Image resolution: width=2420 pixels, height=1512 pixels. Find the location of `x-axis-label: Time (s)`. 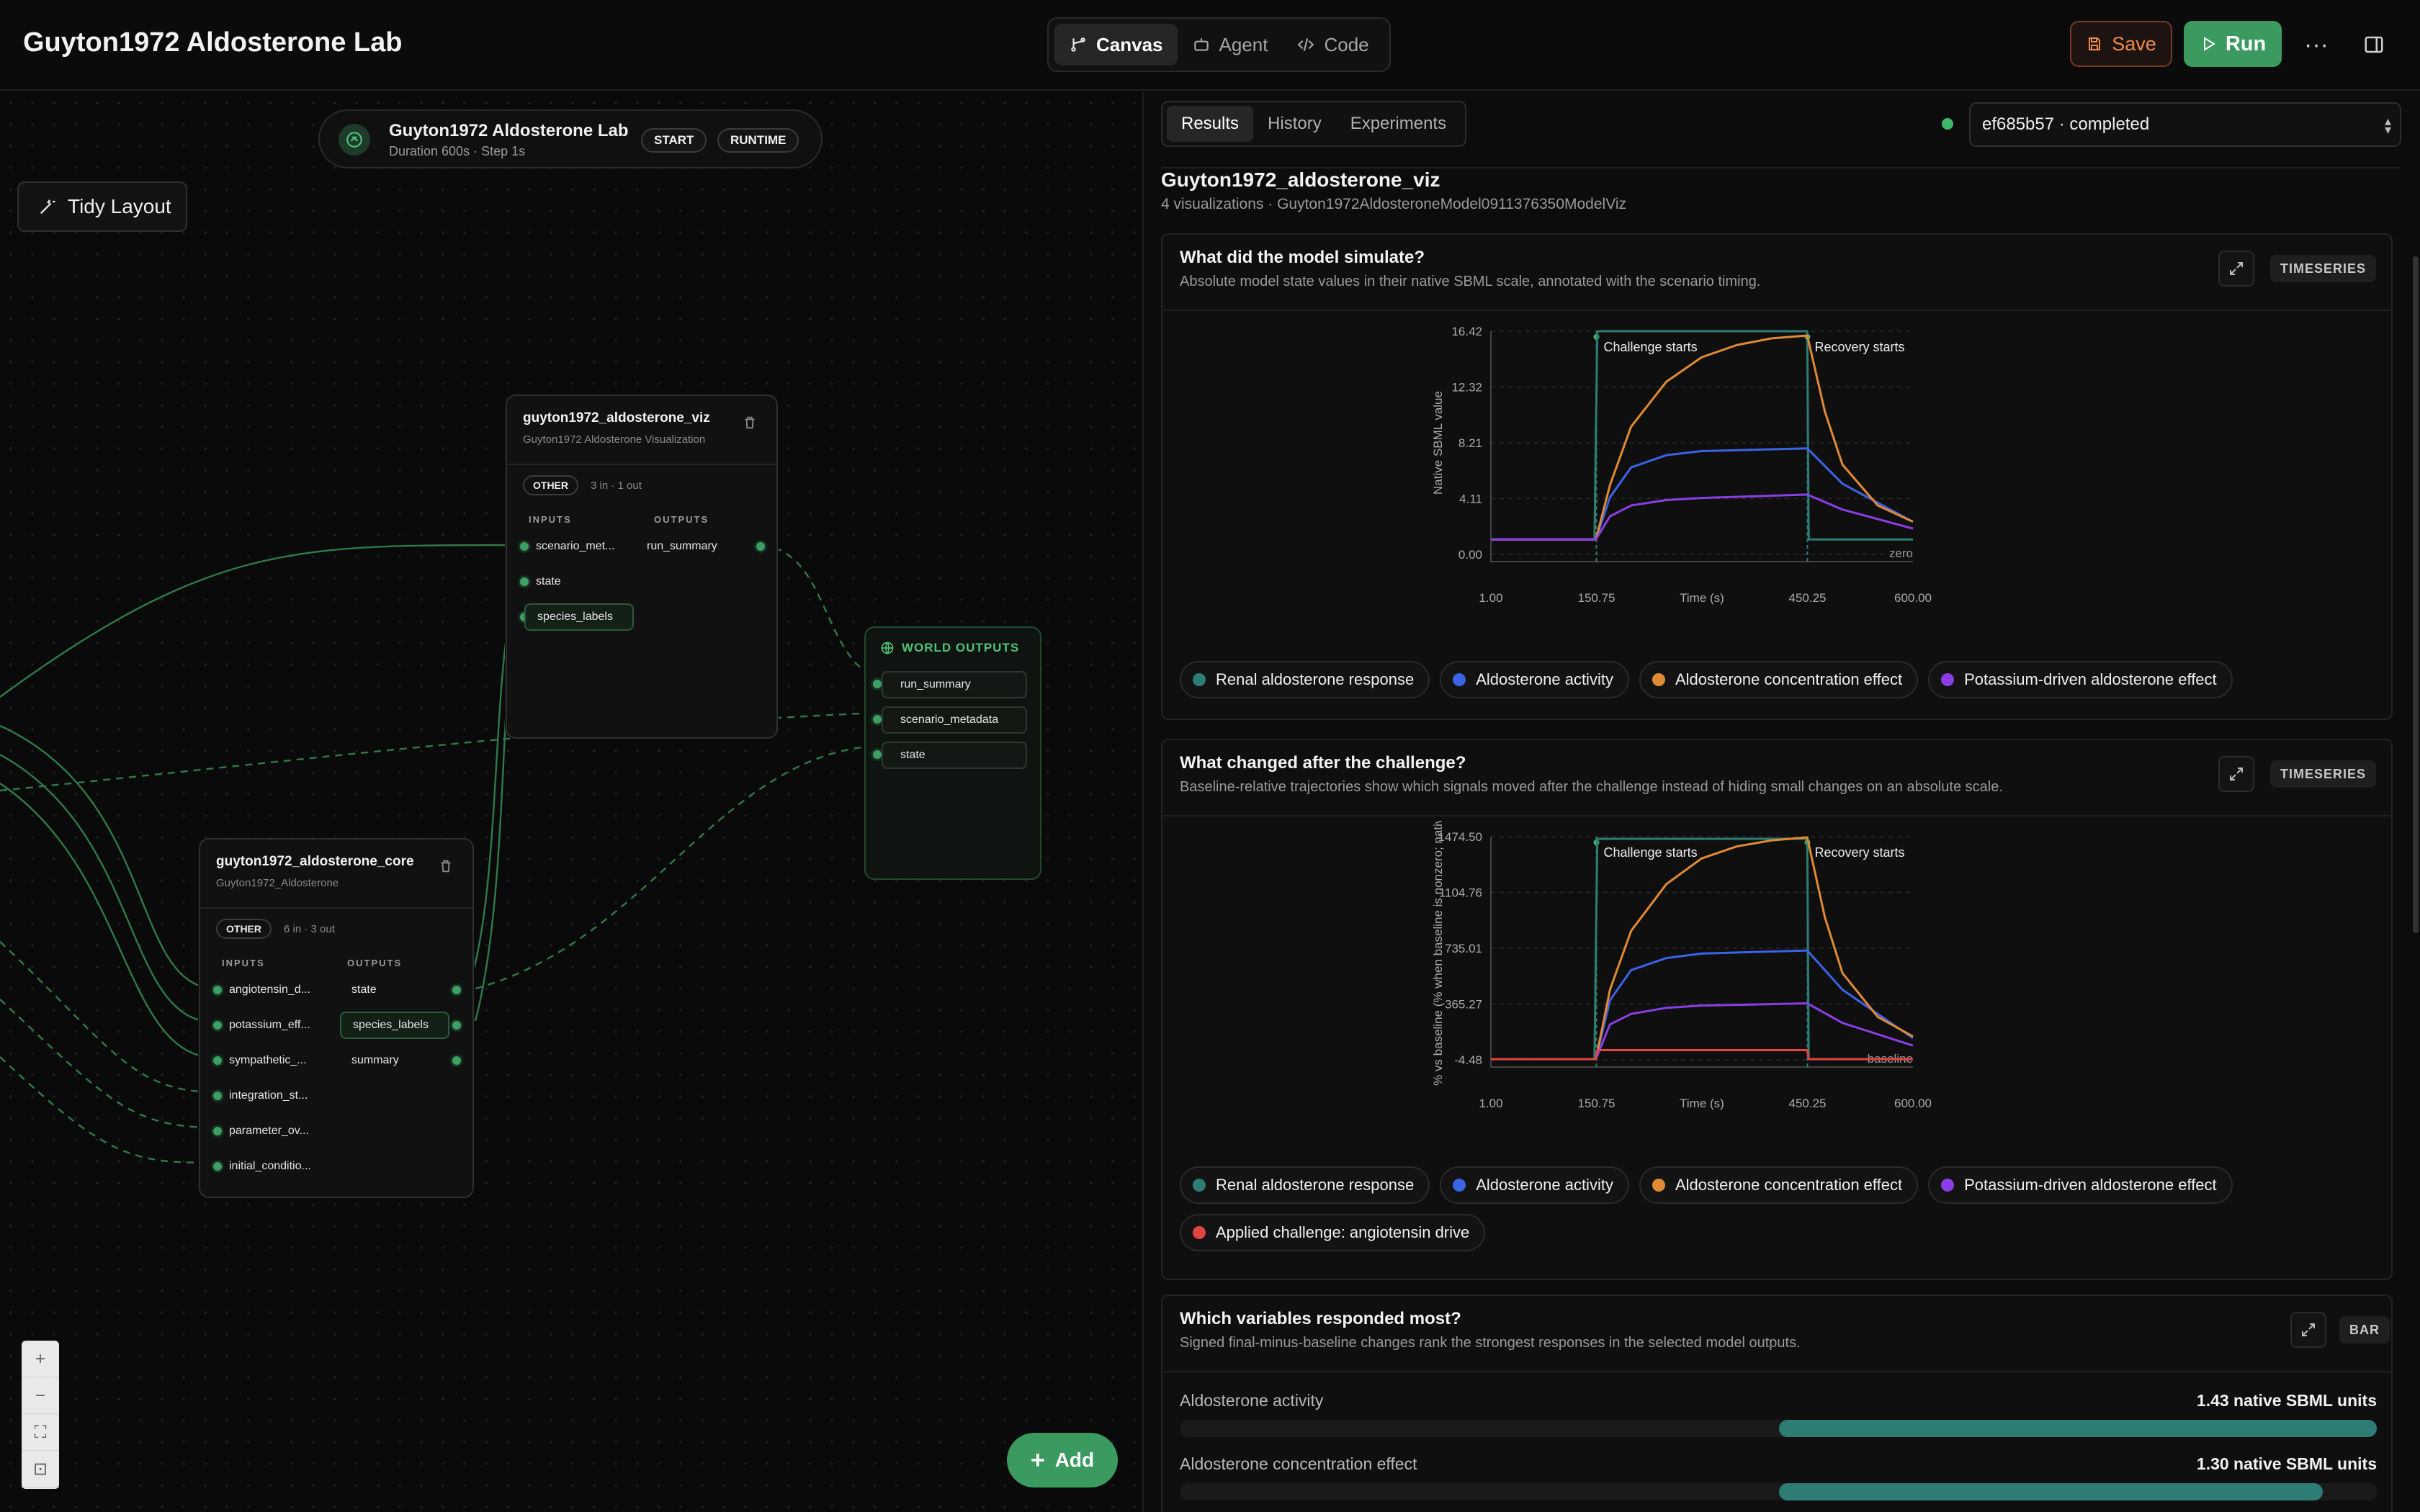

x-axis-label: Time (s) is located at coordinates (1702, 1103).